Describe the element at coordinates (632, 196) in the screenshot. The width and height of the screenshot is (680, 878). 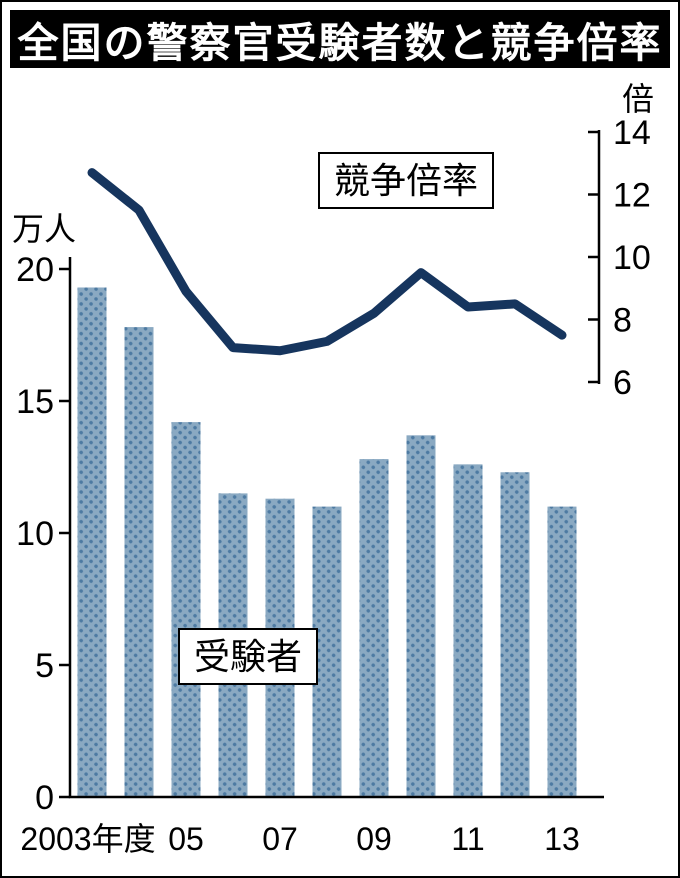
I see `right-tick-label: 12` at that location.